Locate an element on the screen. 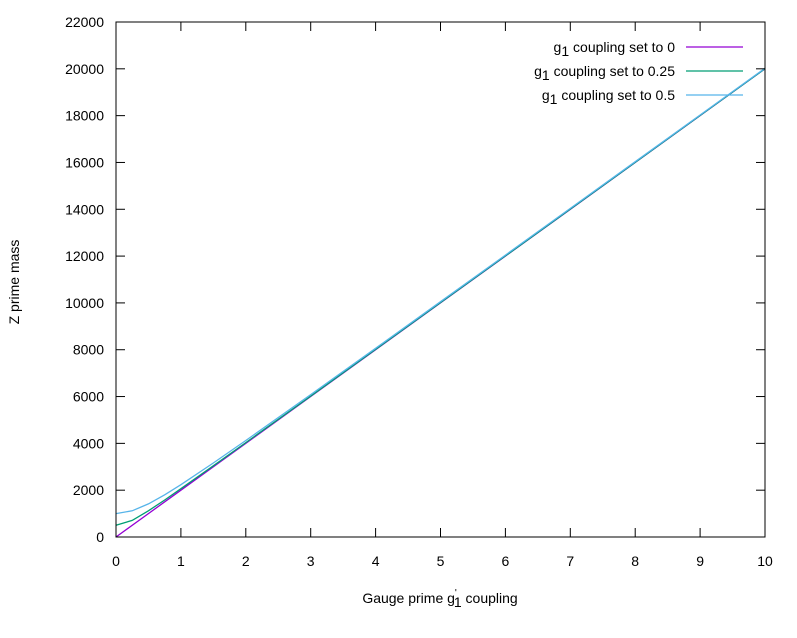 This screenshot has width=797, height=638. x-tick-label: 7 is located at coordinates (570, 561).